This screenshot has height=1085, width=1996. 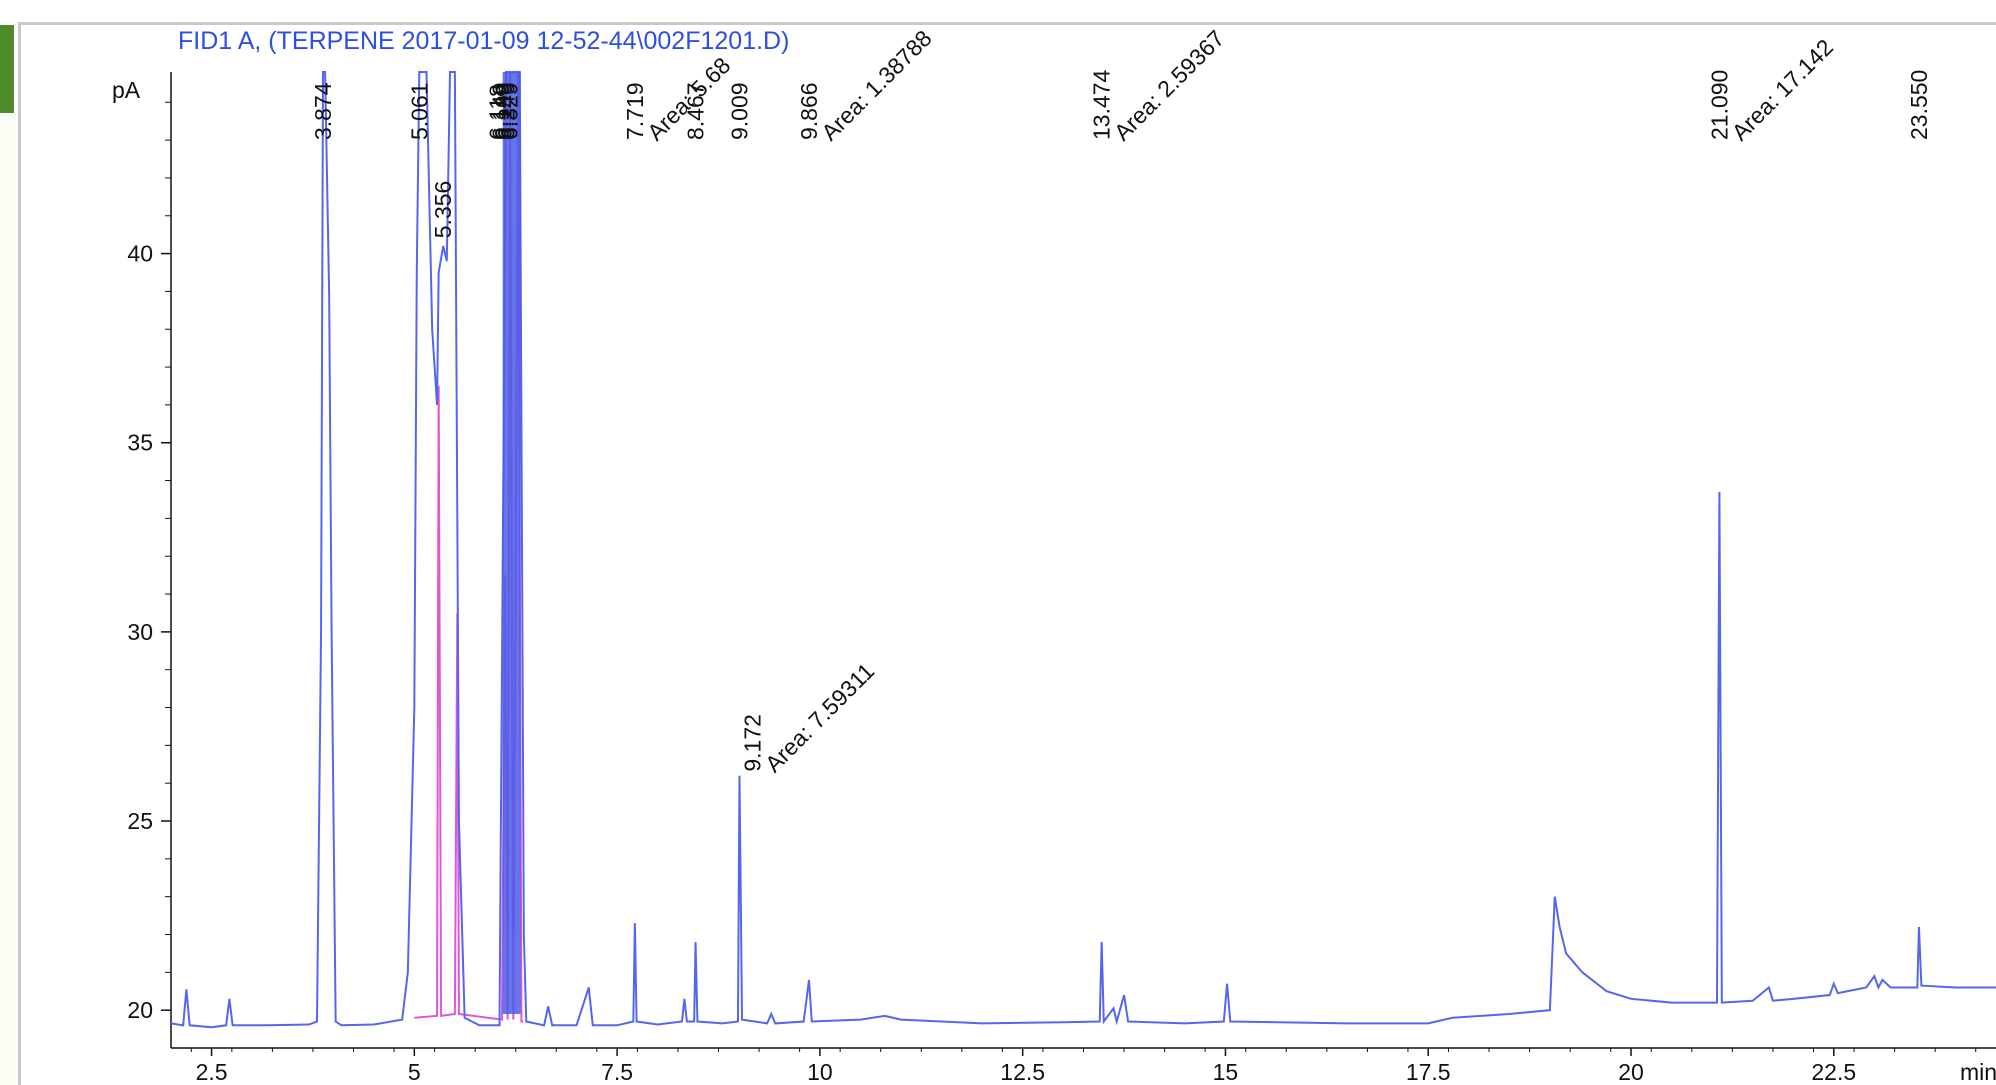 What do you see at coordinates (140, 443) in the screenshot?
I see `y-tick-label: 35` at bounding box center [140, 443].